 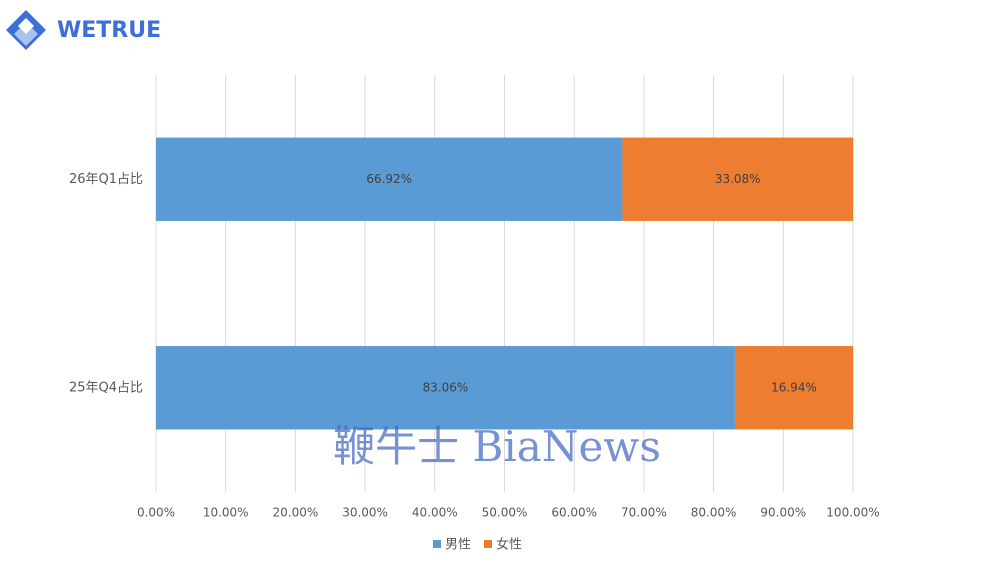 I want to click on legend-label: 男性, so click(x=458, y=545).